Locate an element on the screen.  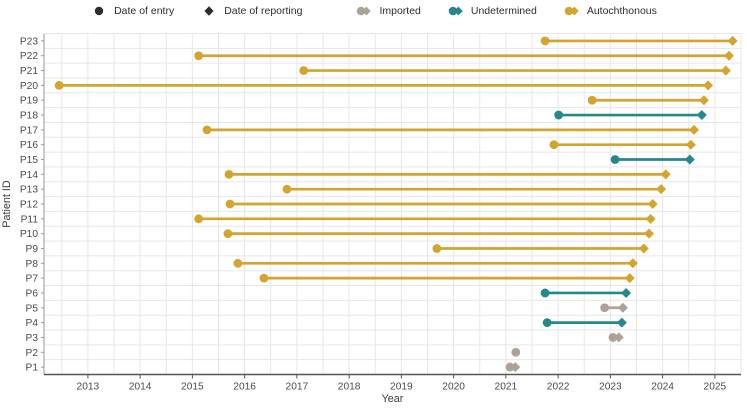
y-tick-label: P3 is located at coordinates (32, 338).